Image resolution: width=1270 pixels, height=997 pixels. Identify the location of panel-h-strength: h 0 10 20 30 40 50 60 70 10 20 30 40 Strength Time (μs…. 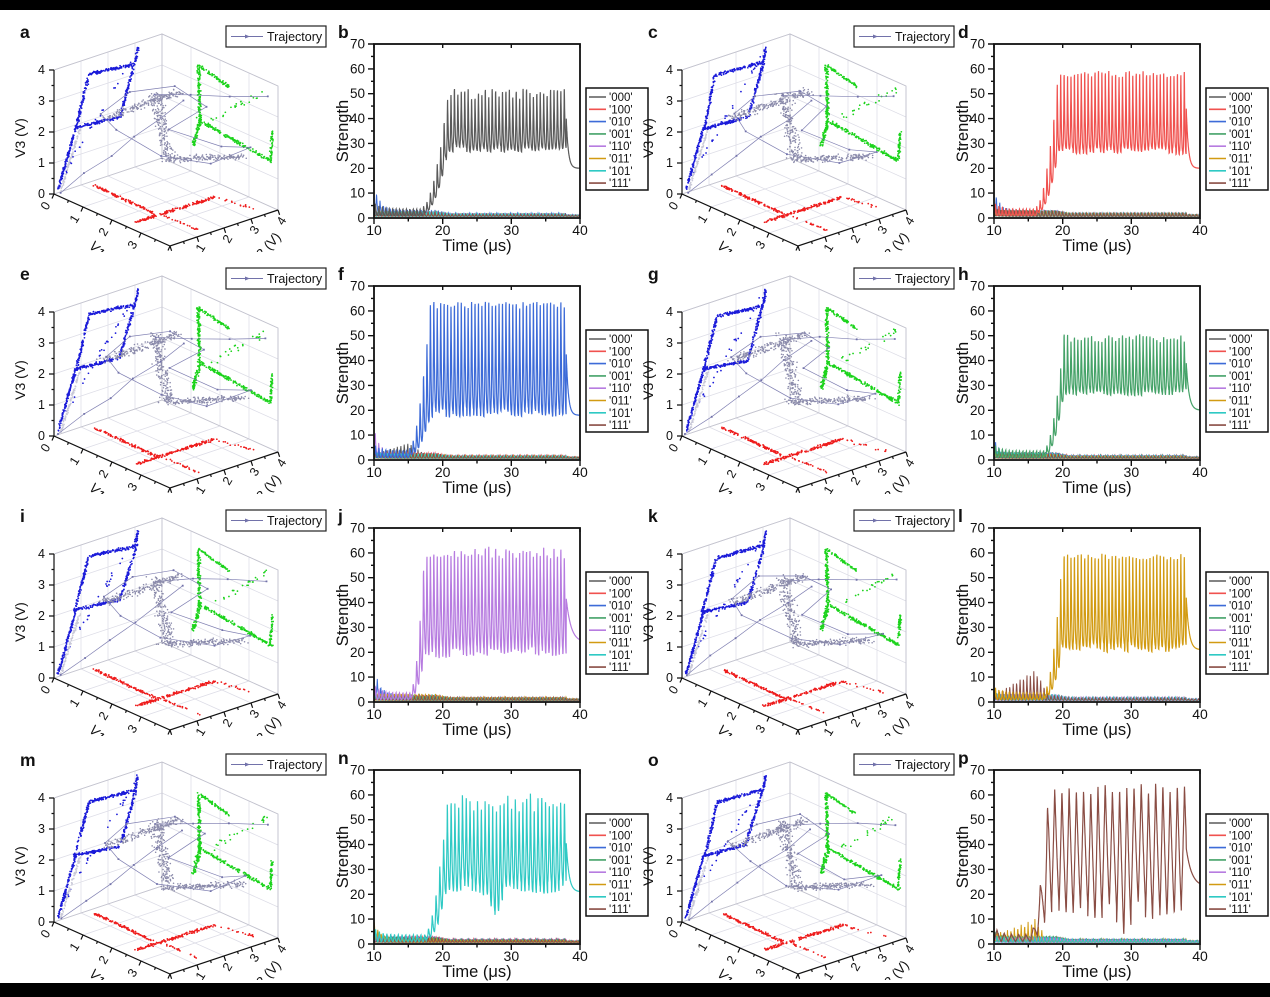
(1112, 379).